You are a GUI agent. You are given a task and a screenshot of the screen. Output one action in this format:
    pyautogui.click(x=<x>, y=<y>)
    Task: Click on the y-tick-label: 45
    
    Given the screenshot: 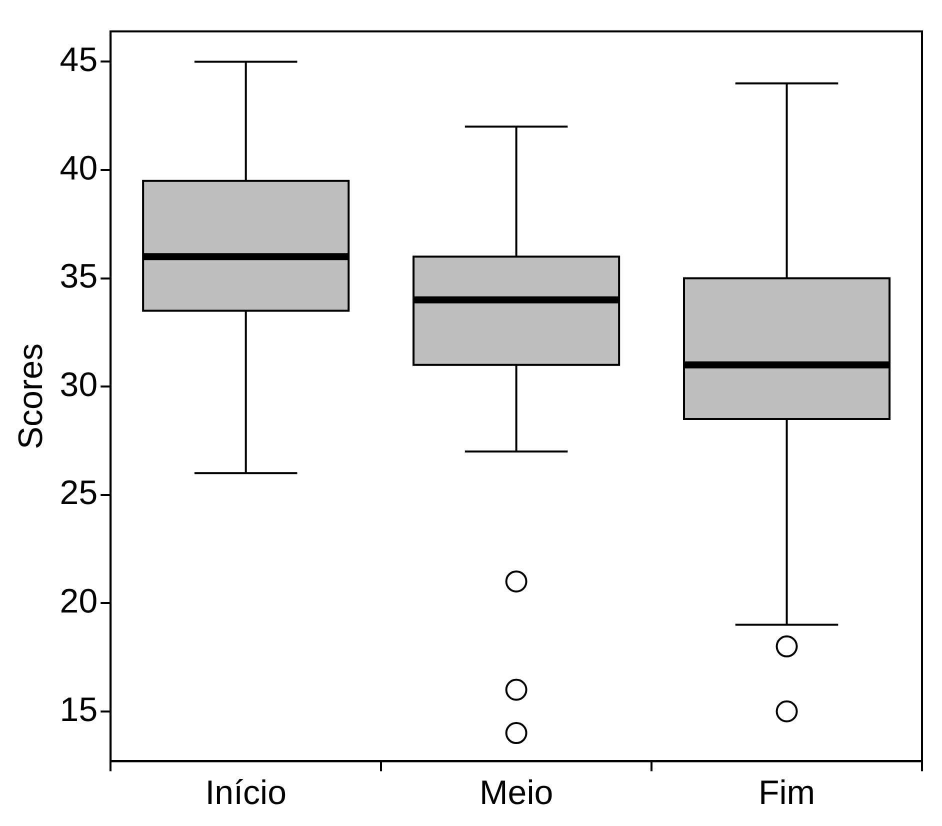 What is the action you would take?
    pyautogui.click(x=79, y=60)
    